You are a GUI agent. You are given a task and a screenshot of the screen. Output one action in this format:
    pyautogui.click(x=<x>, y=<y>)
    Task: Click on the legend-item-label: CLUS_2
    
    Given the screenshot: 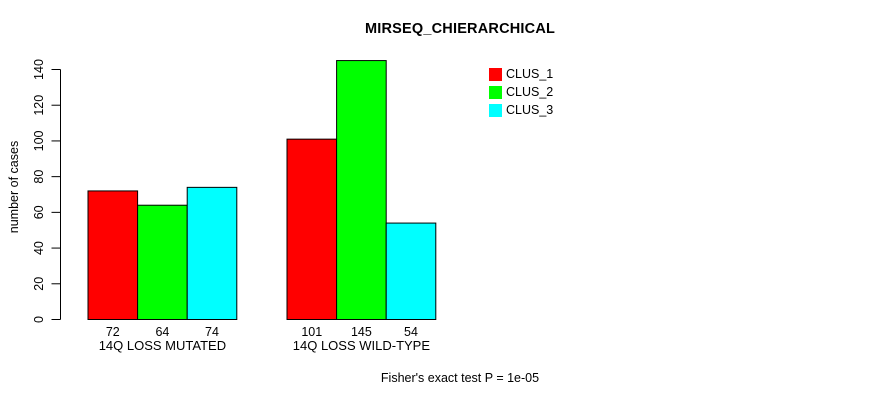 What is the action you would take?
    pyautogui.click(x=530, y=92)
    